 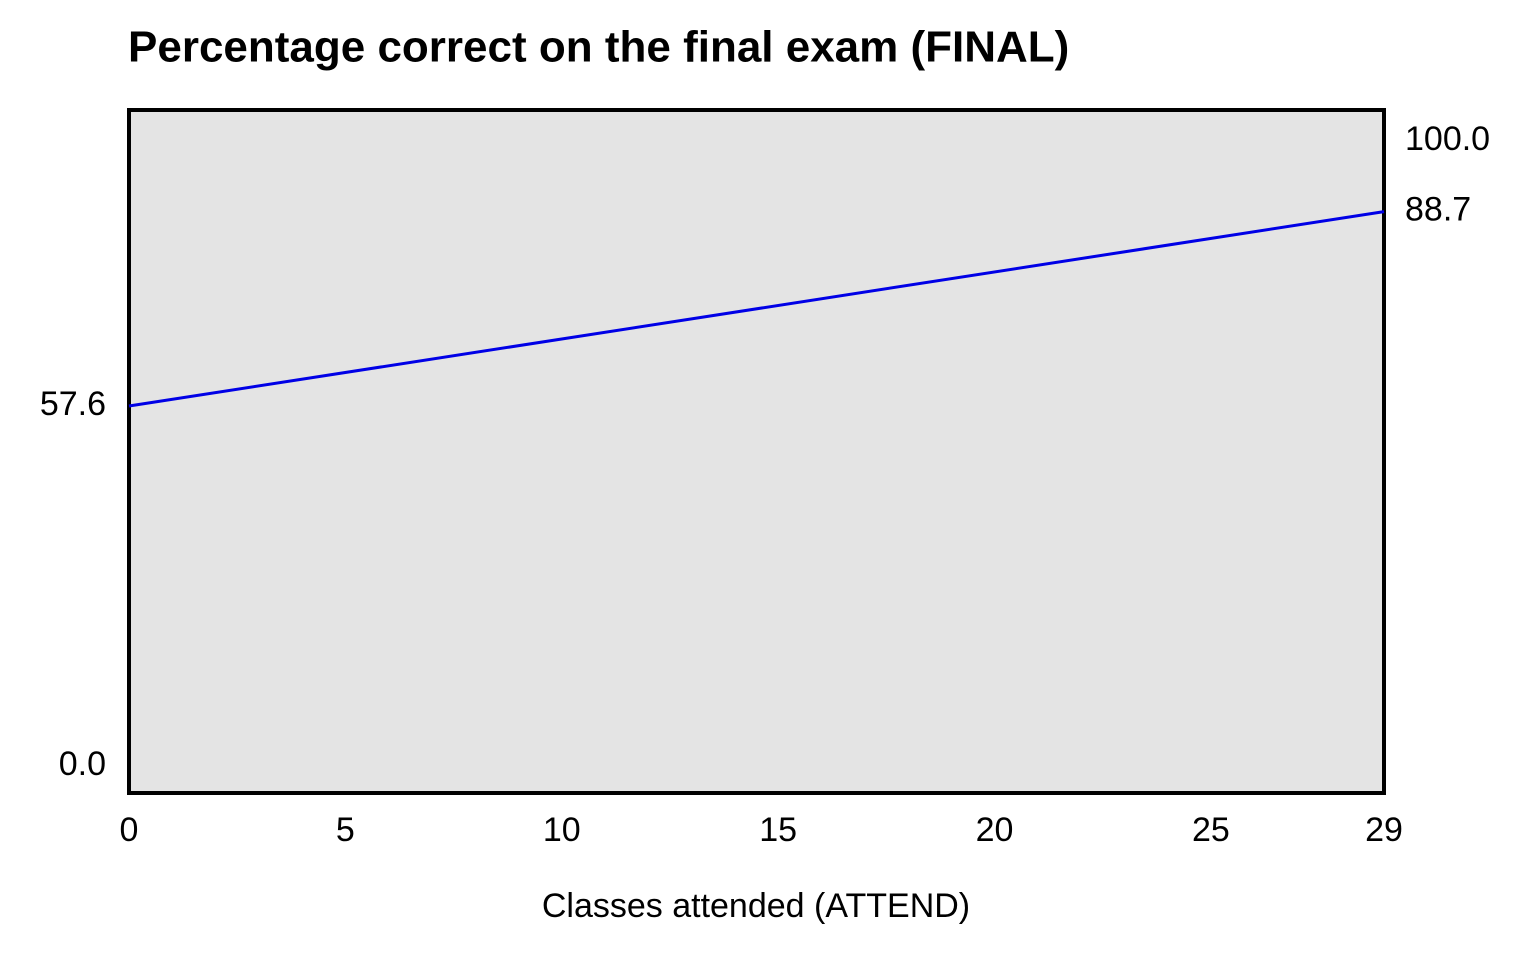 I want to click on y-tick-label: 0.0, so click(x=82, y=764).